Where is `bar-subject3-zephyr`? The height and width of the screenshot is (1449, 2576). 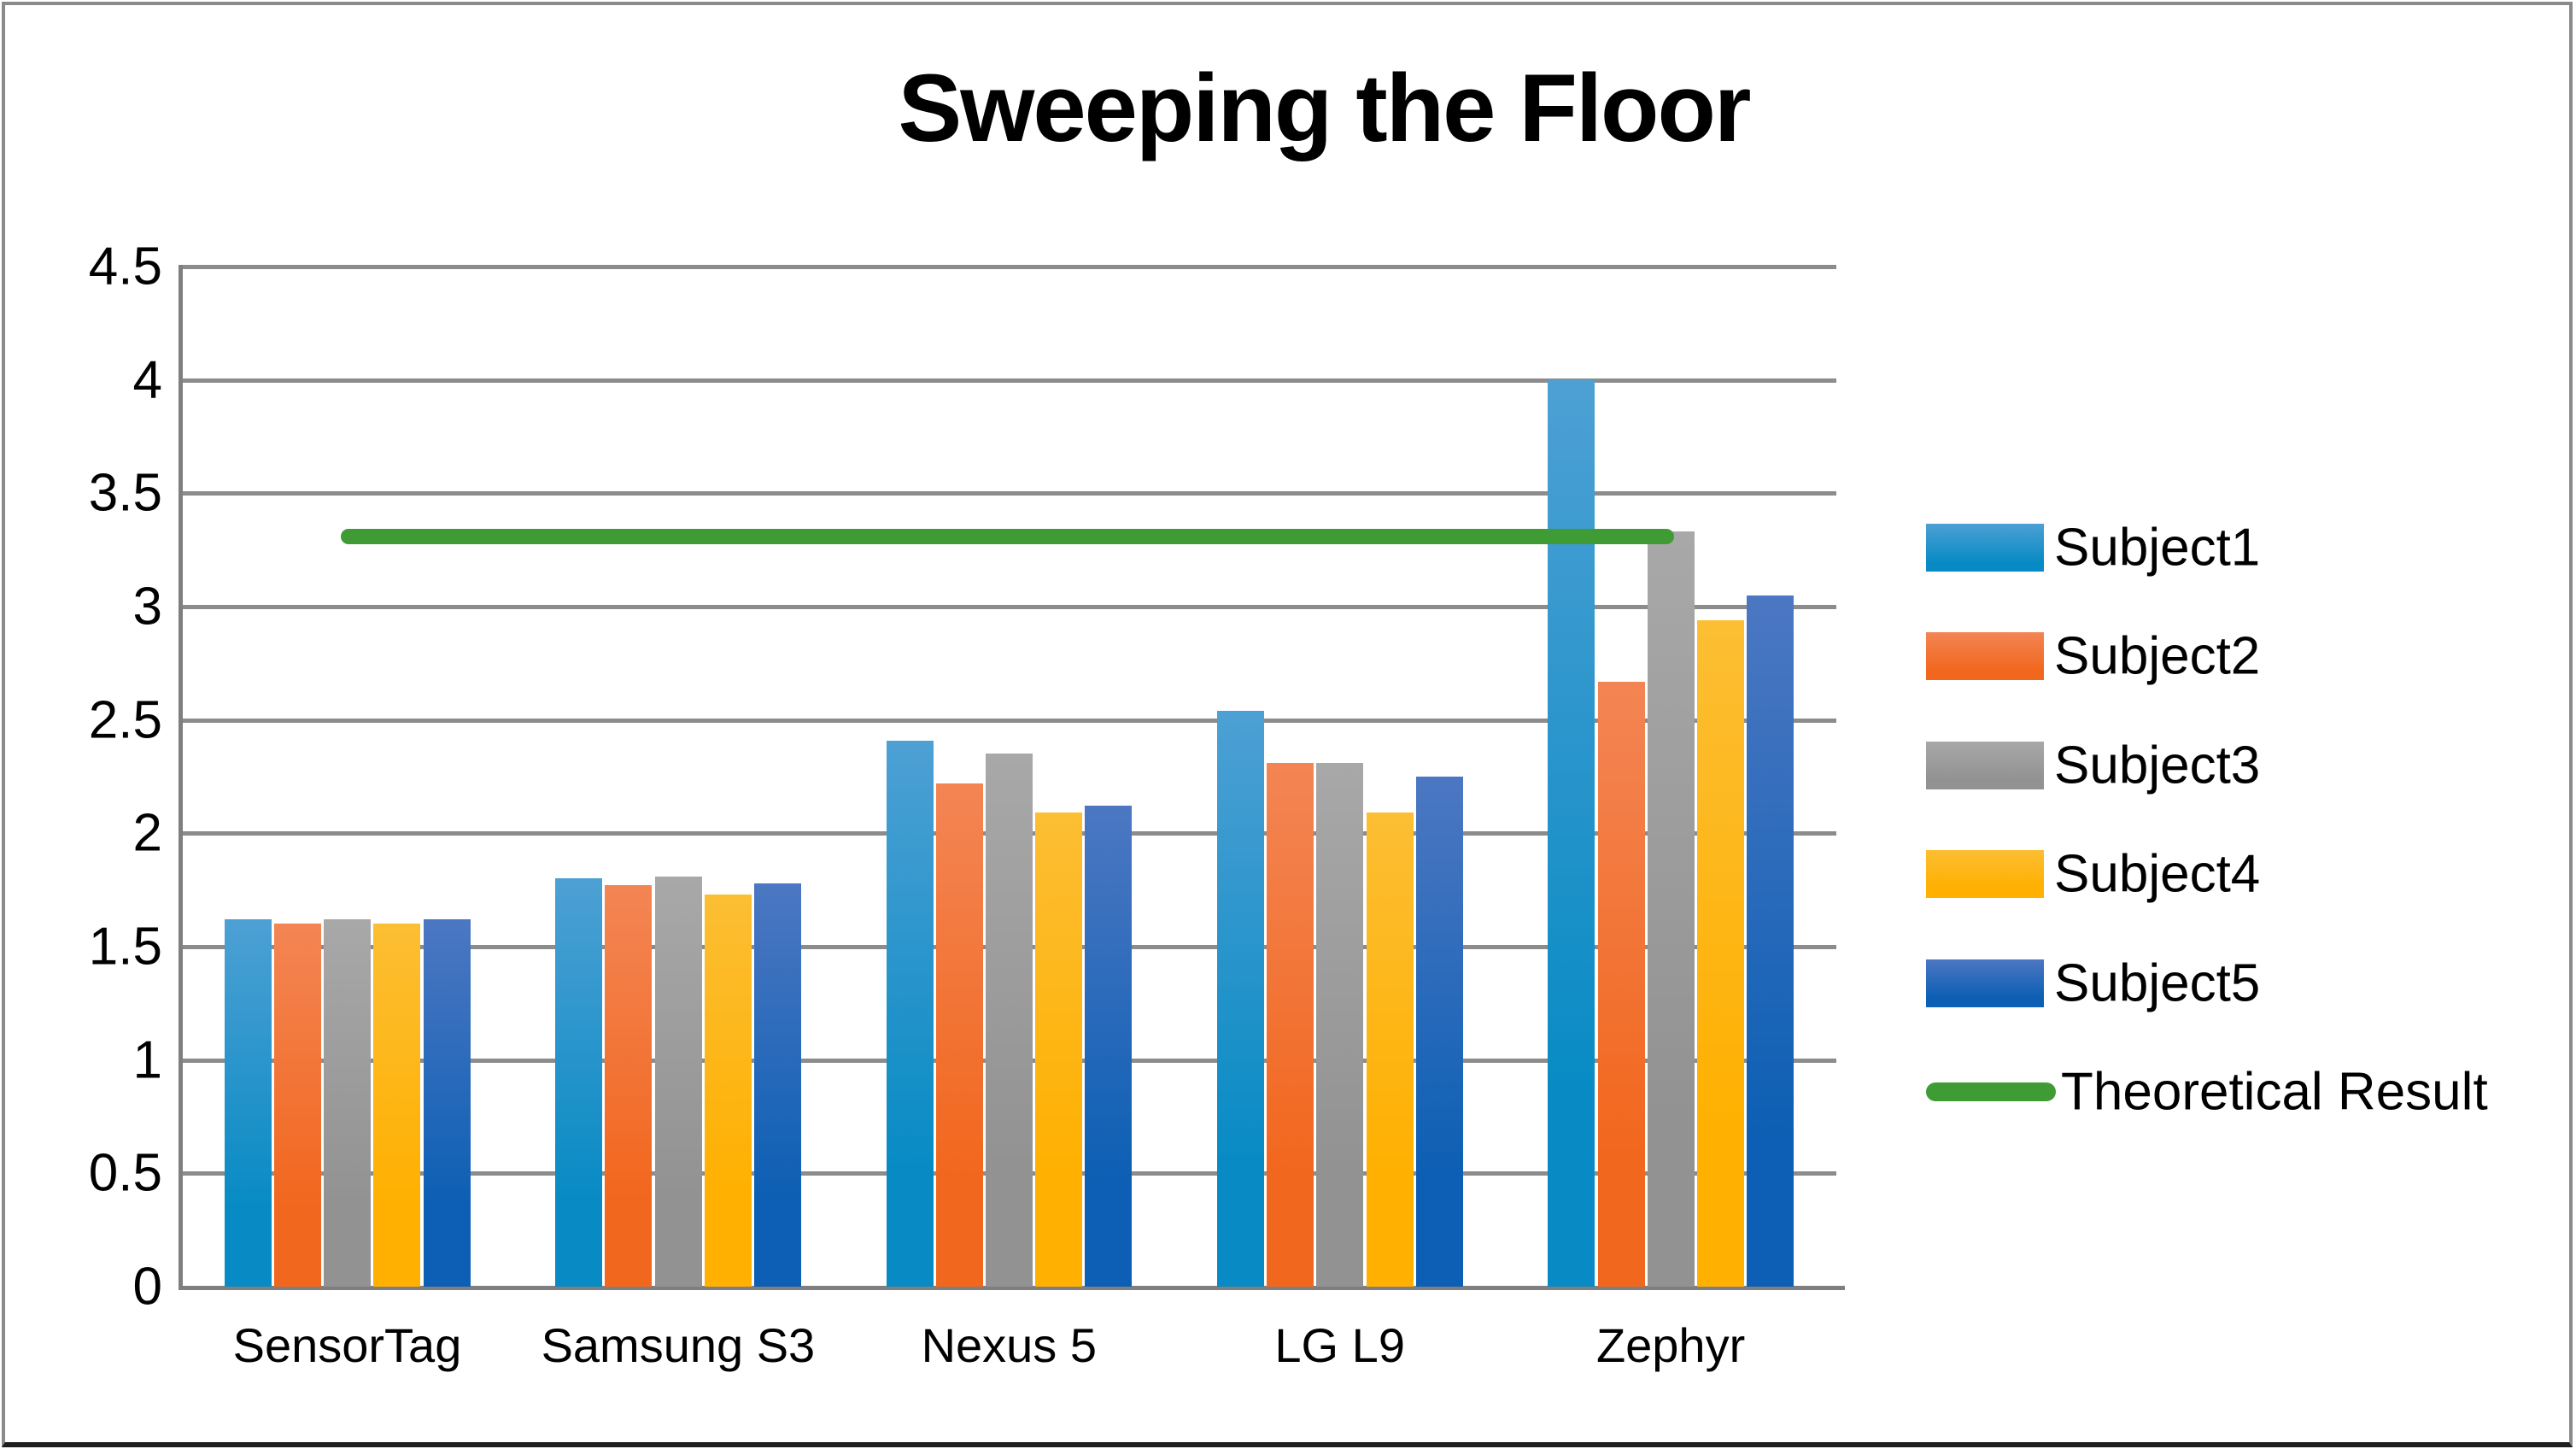 bar-subject3-zephyr is located at coordinates (1671, 909).